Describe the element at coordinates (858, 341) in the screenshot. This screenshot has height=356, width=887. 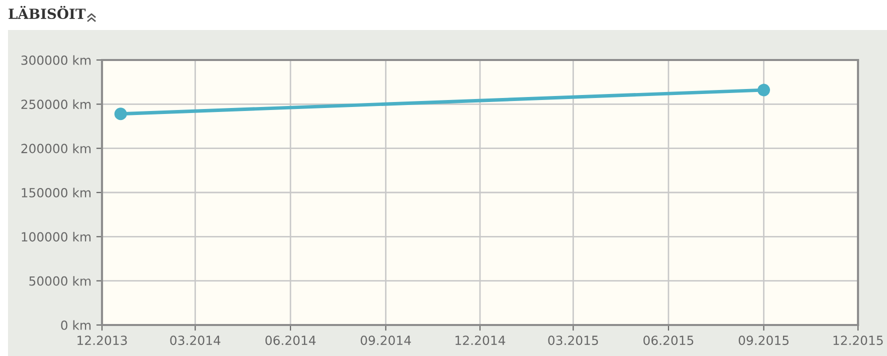
I see `x-tick-label: 12.2015` at that location.